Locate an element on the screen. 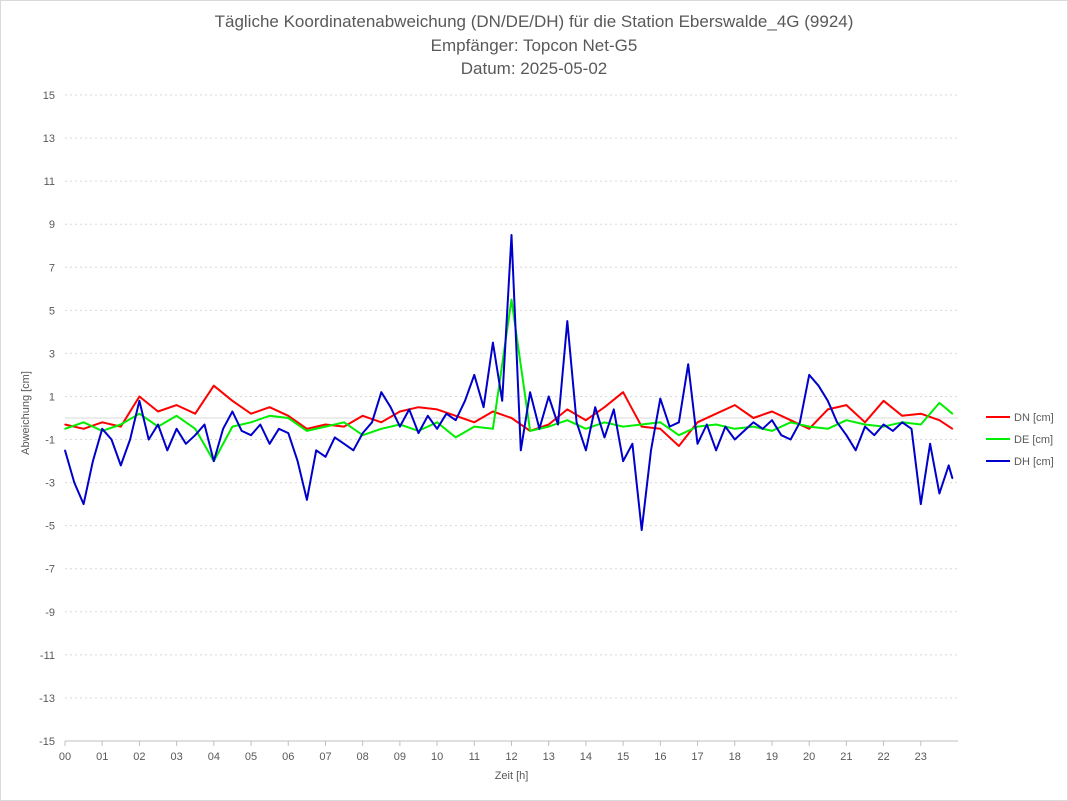 The image size is (1068, 801). y-tick-label: -5 is located at coordinates (50, 527).